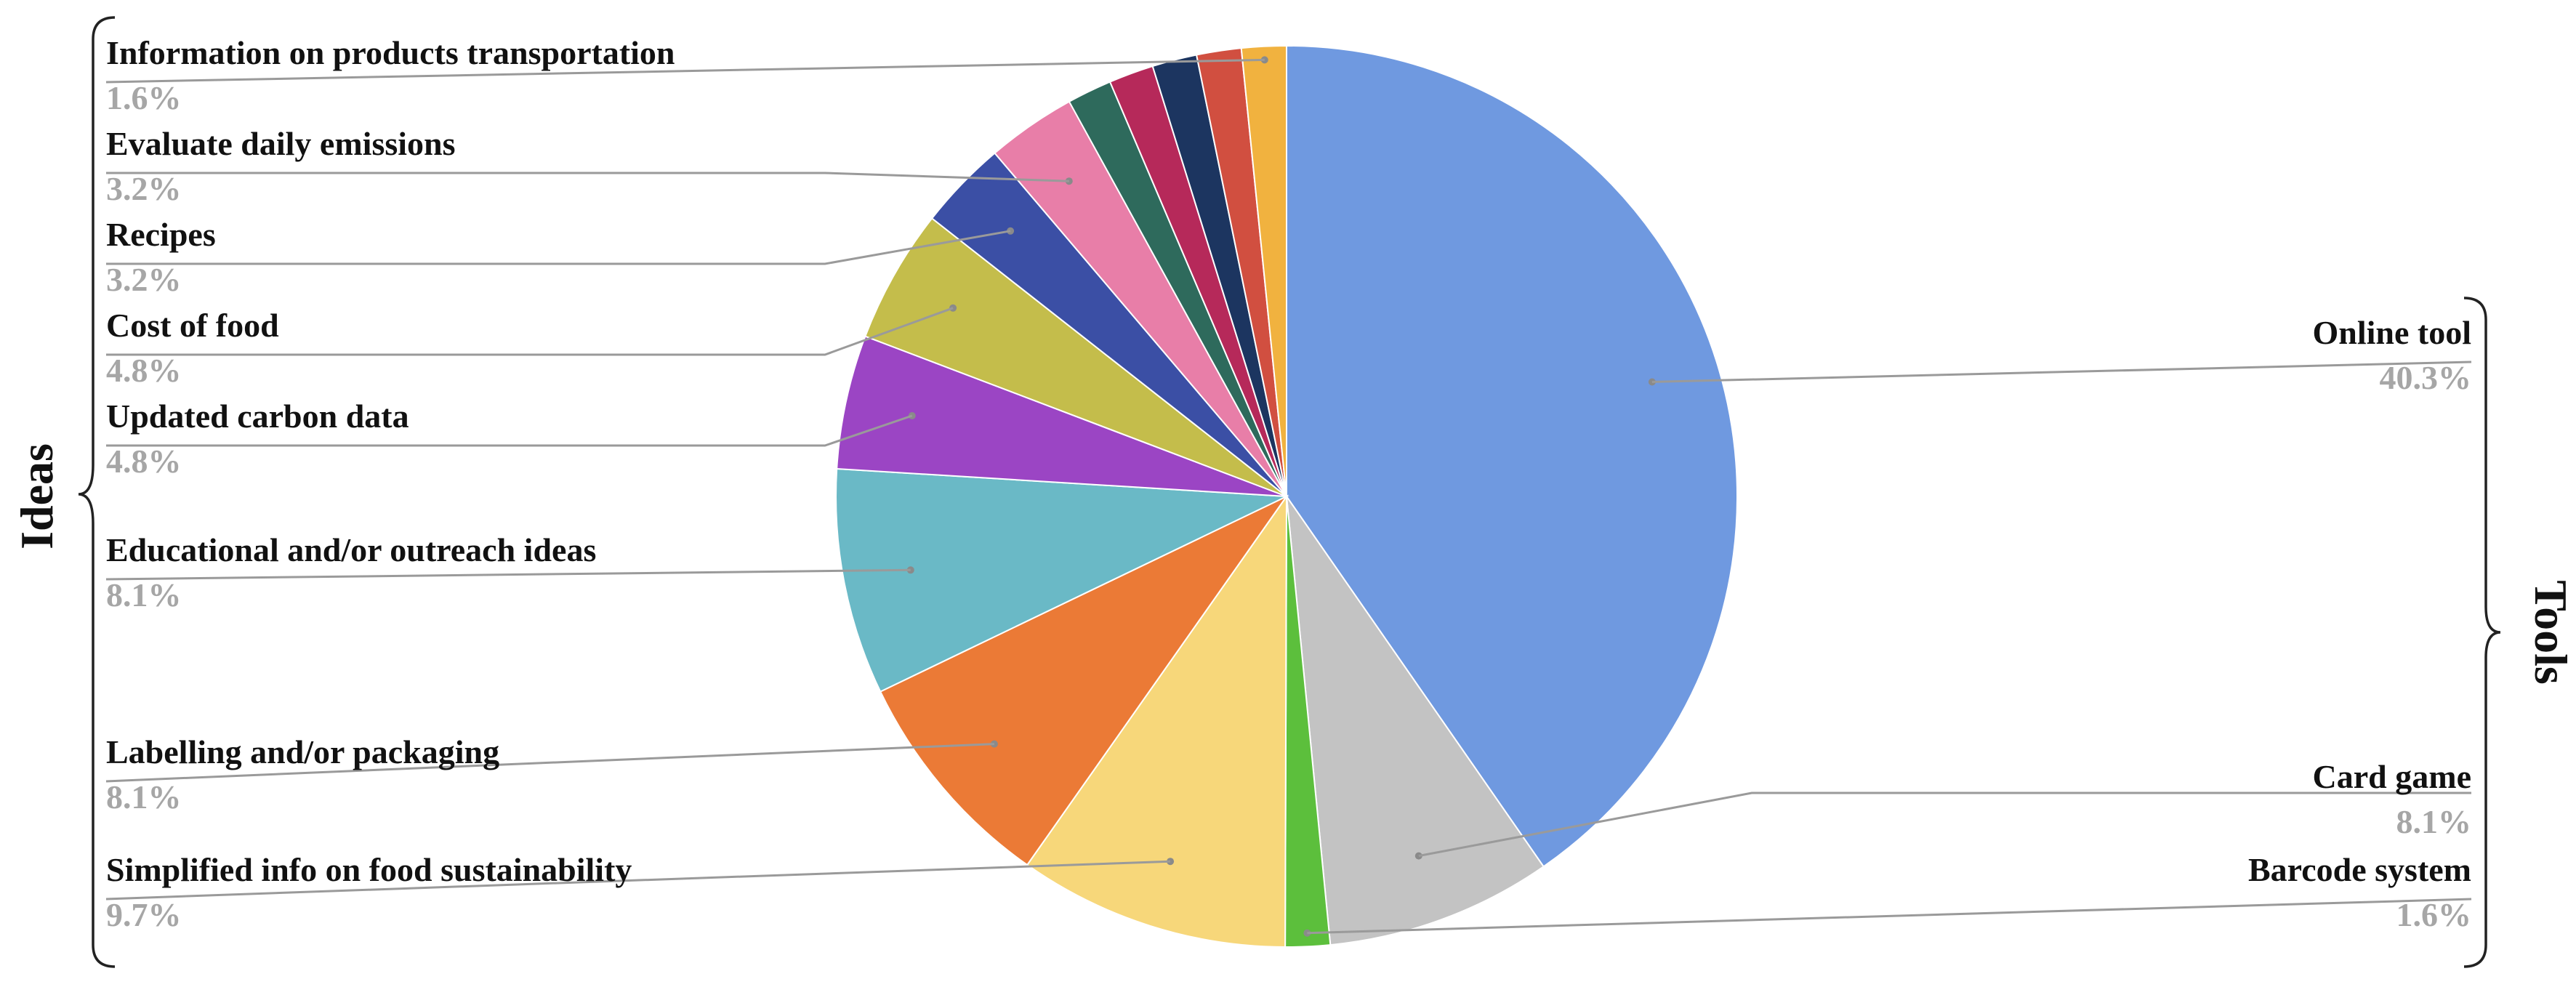 The image size is (2576, 987). Describe the element at coordinates (37, 496) in the screenshot. I see `group-label-ideas: Ideas` at that location.